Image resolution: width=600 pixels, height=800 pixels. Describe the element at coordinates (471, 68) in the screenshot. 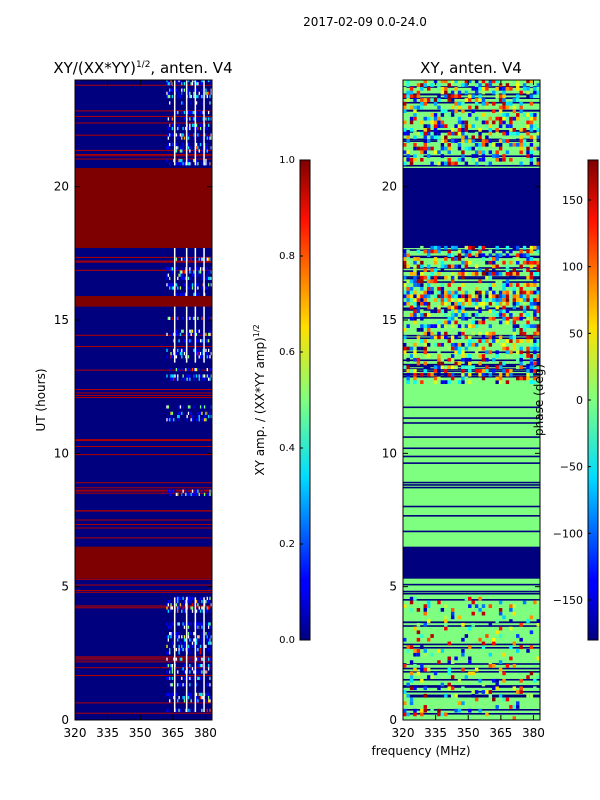

I see `phase-panel-title: XY, anten. V4` at that location.